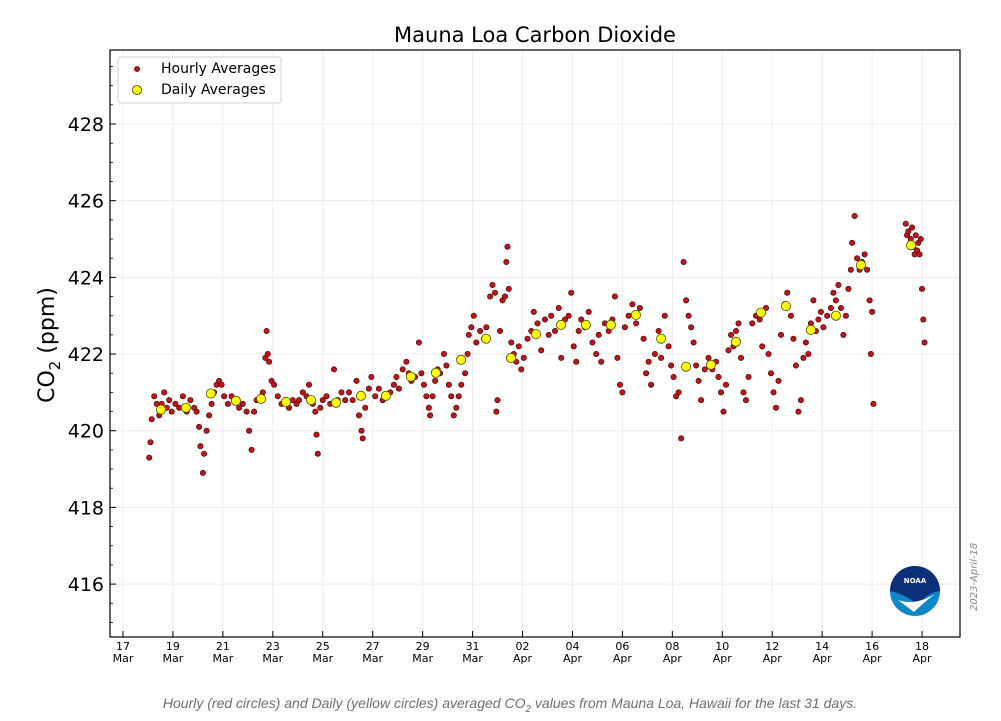 The width and height of the screenshot is (1001, 721). I want to click on x-tick-label-day: 25, so click(323, 646).